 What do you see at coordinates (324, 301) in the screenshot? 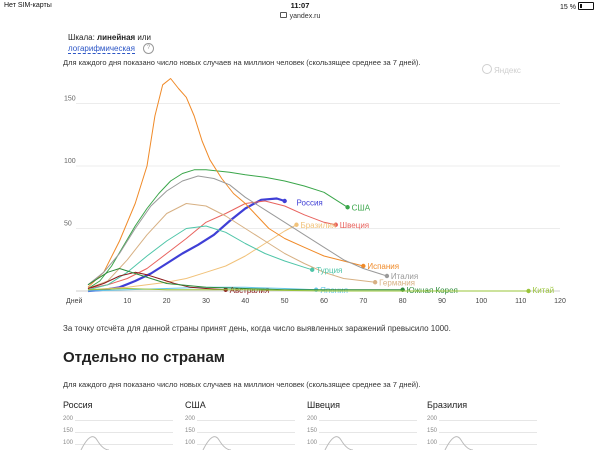
I see `x-tick-label: 60` at bounding box center [324, 301].